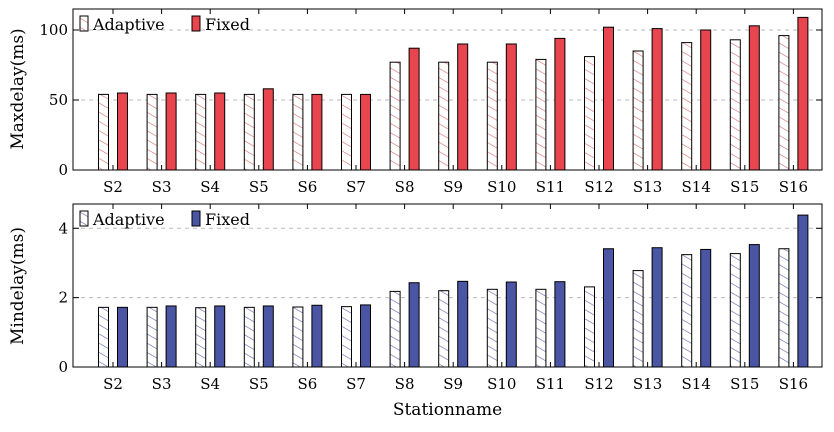 This screenshot has height=432, width=834. I want to click on bar-fixed-S15, so click(754, 306).